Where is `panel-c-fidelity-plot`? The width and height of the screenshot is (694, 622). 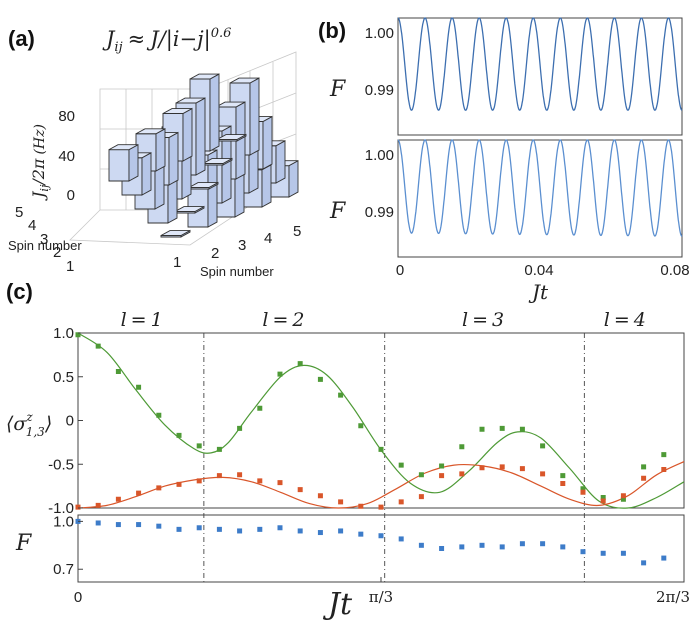
panel-c-fidelity-plot is located at coordinates (371, 542).